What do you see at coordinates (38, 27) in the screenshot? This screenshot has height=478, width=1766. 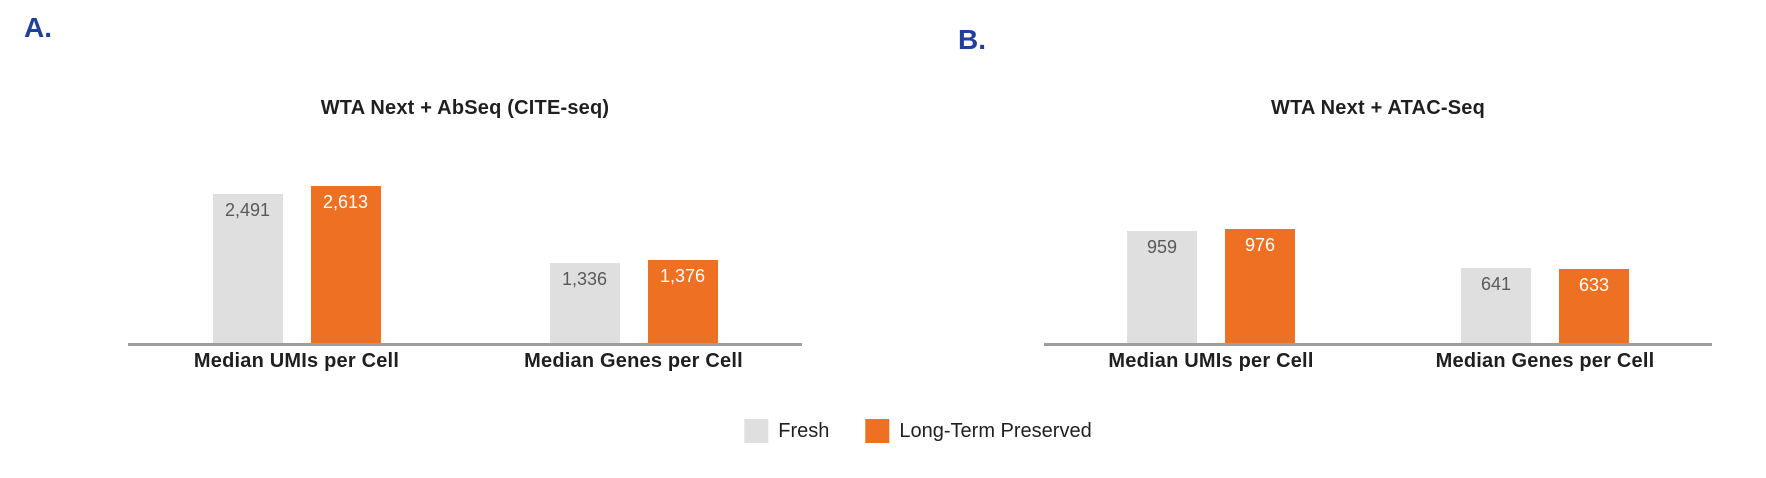 I see `panel-a-letter: A.` at bounding box center [38, 27].